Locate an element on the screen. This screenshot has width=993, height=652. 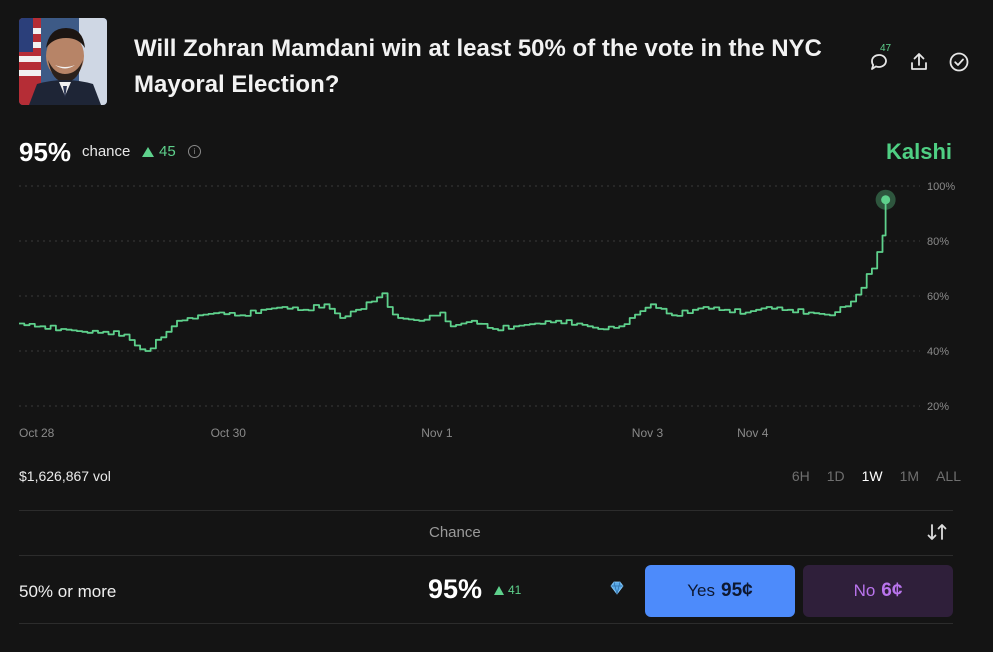
chance-label: chance is located at coordinates (106, 151).